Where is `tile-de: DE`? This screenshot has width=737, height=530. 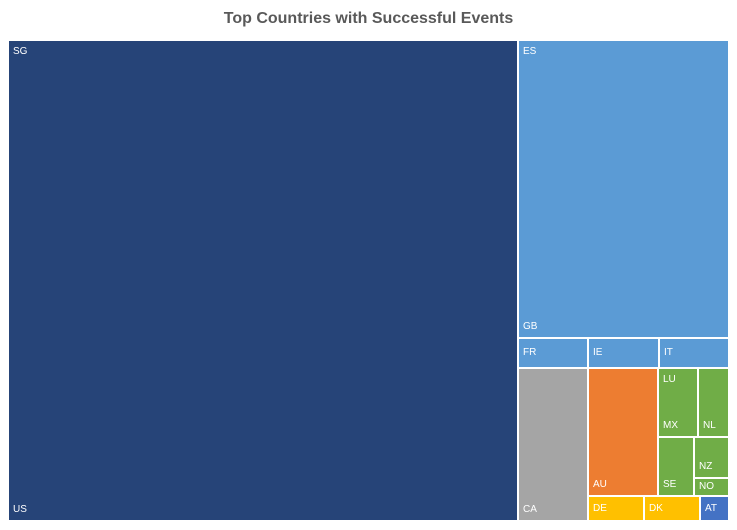 tile-de: DE is located at coordinates (616, 508).